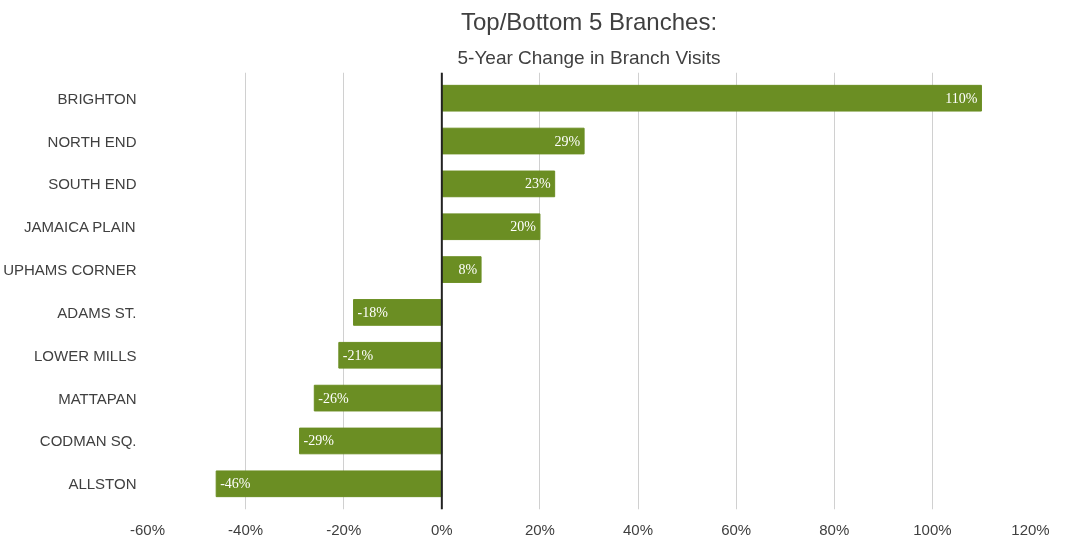 The width and height of the screenshot is (1069, 544). Describe the element at coordinates (523, 227) in the screenshot. I see `data-label: 20%` at that location.